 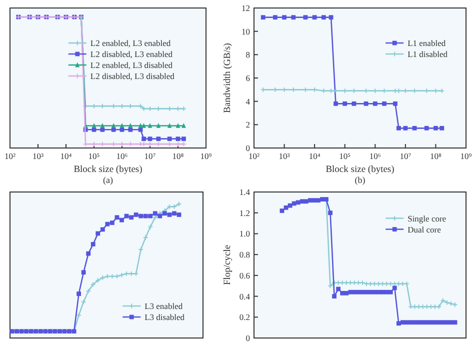 What do you see at coordinates (228, 78) in the screenshot?
I see `y-axis-title: Bandwidth (GB/s)` at bounding box center [228, 78].